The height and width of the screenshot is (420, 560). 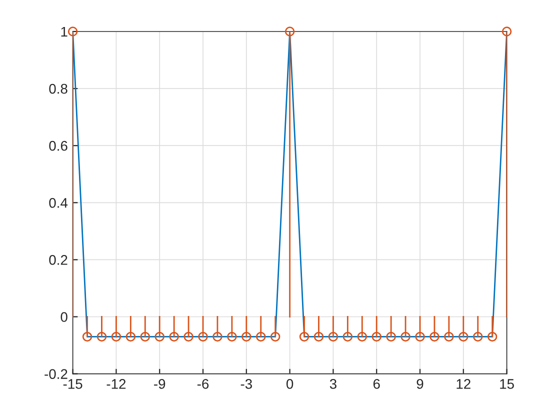 What do you see at coordinates (203, 384) in the screenshot?
I see `x-tick-label: -6` at bounding box center [203, 384].